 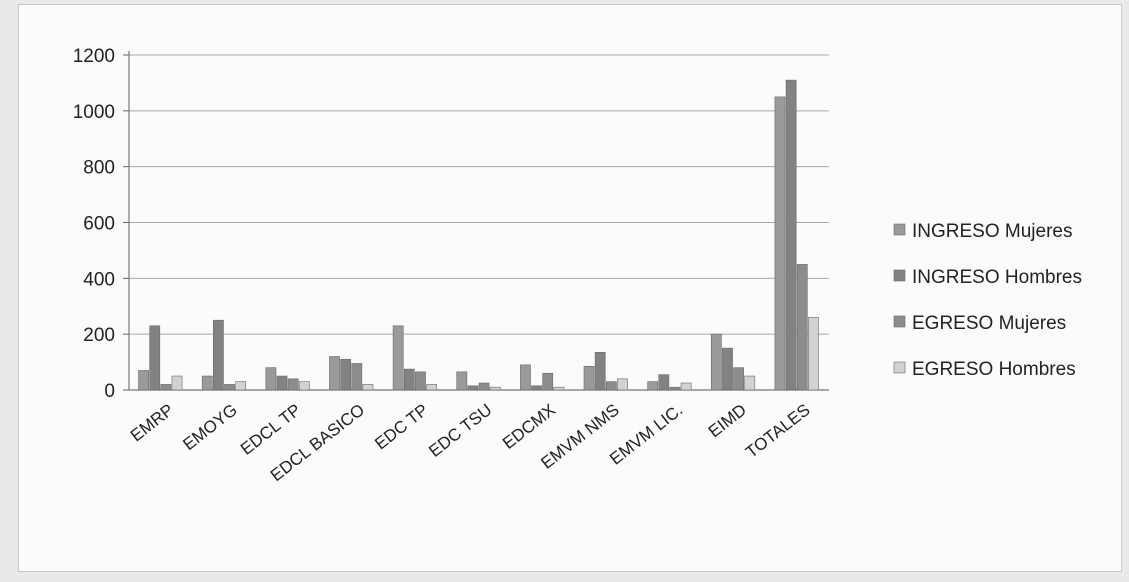 What do you see at coordinates (529, 426) in the screenshot?
I see `x-tick-label: EDCMX` at bounding box center [529, 426].